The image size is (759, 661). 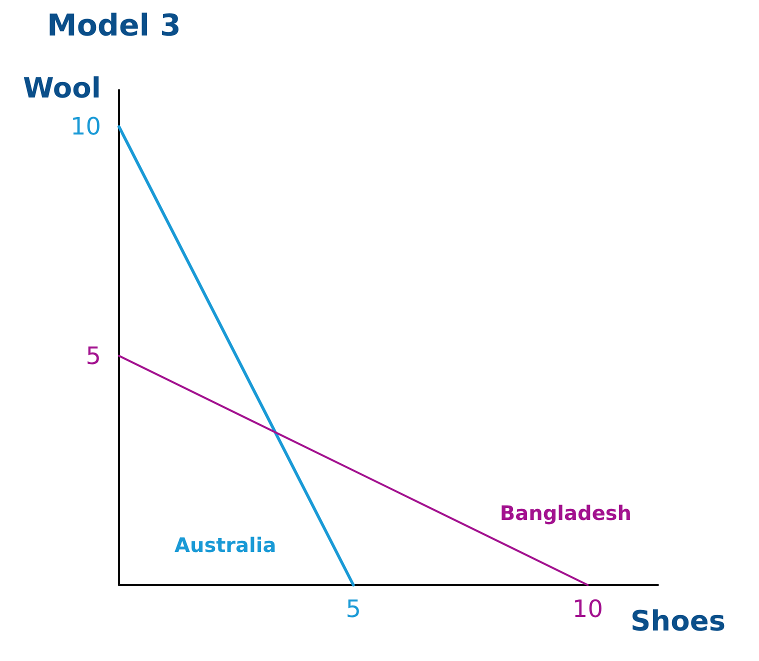 What do you see at coordinates (225, 545) in the screenshot?
I see `text: Australia` at bounding box center [225, 545].